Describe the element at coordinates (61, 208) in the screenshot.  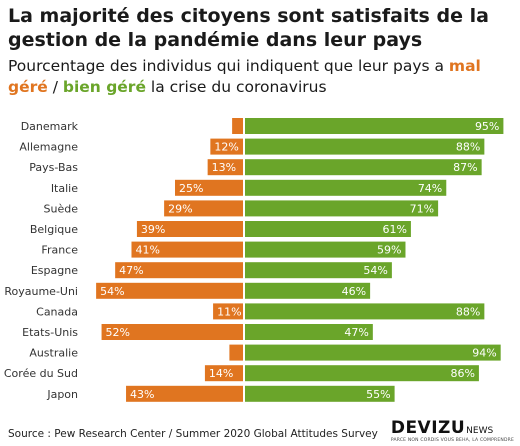
I see `category-label: Suède` at that location.